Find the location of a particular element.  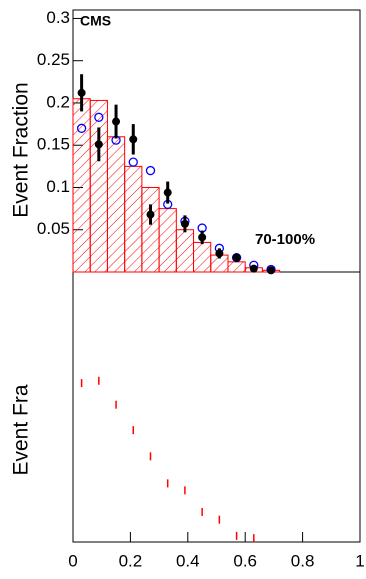

x-tick-label: 0.2 is located at coordinates (131, 560).